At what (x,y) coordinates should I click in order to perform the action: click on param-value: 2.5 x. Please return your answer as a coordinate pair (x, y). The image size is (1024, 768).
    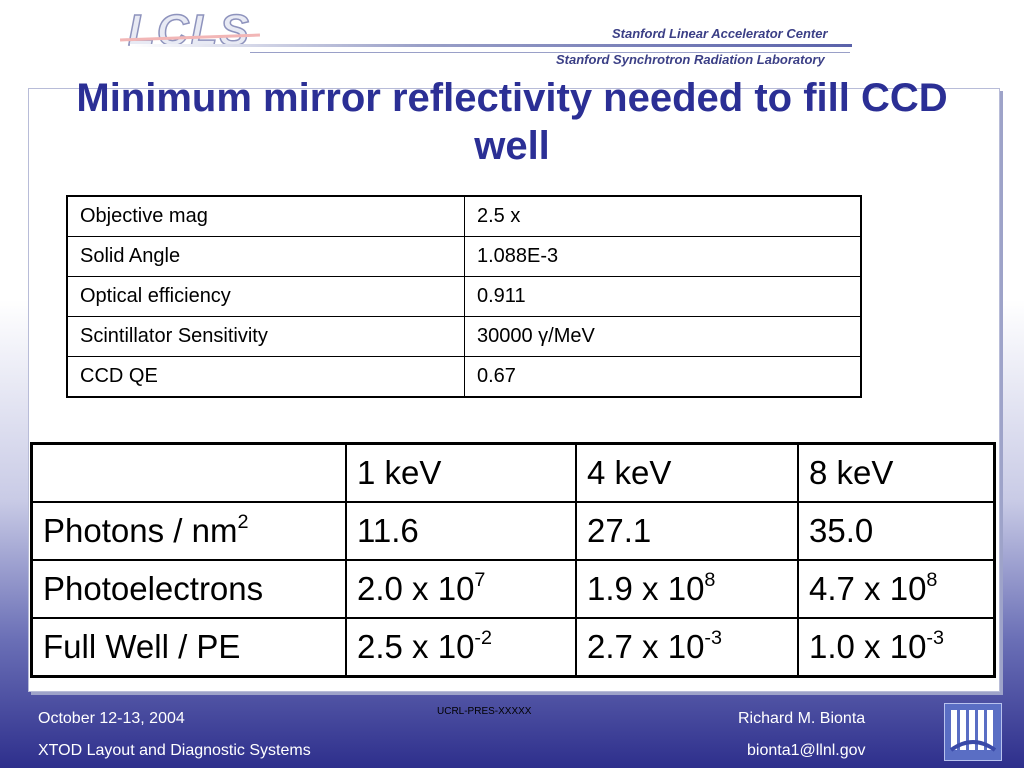
    Looking at the image, I should click on (663, 216).